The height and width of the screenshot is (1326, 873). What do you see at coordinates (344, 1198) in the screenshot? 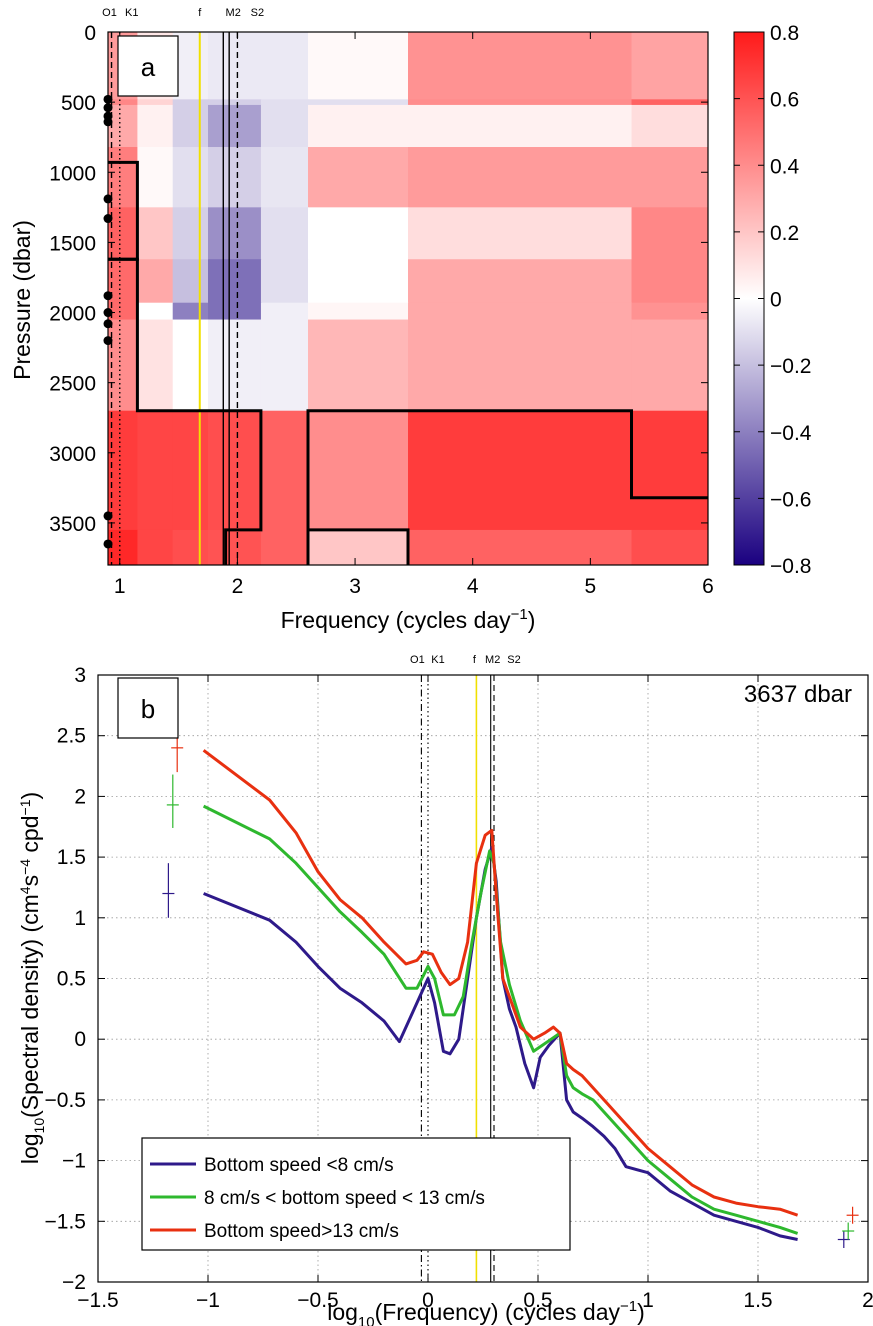
I see `legend-label-1: 8 cm/s < bottom speed < 13 cm/s` at bounding box center [344, 1198].